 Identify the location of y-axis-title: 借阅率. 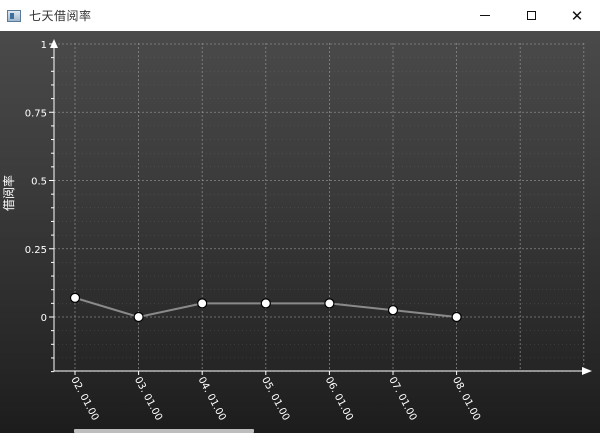
(8, 193).